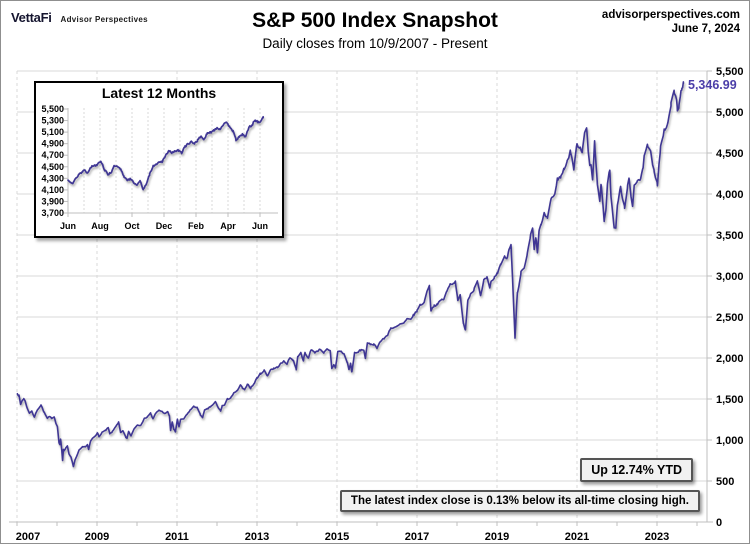  Describe the element at coordinates (52, 121) in the screenshot. I see `inset-y-axis-tick-label: 5,300` at that location.